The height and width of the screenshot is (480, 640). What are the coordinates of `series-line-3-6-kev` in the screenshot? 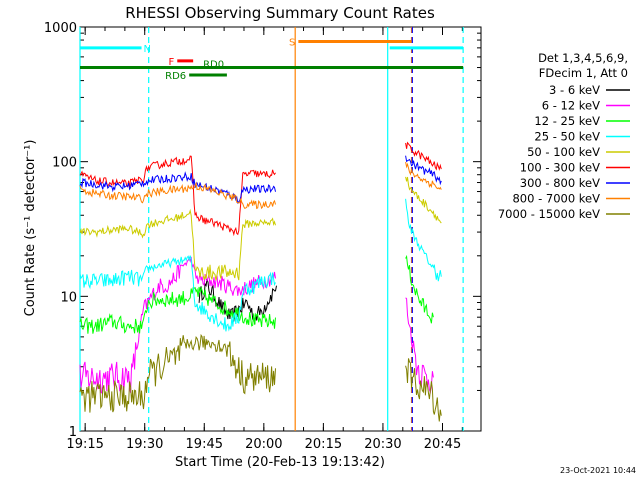 It's located at (237, 301).